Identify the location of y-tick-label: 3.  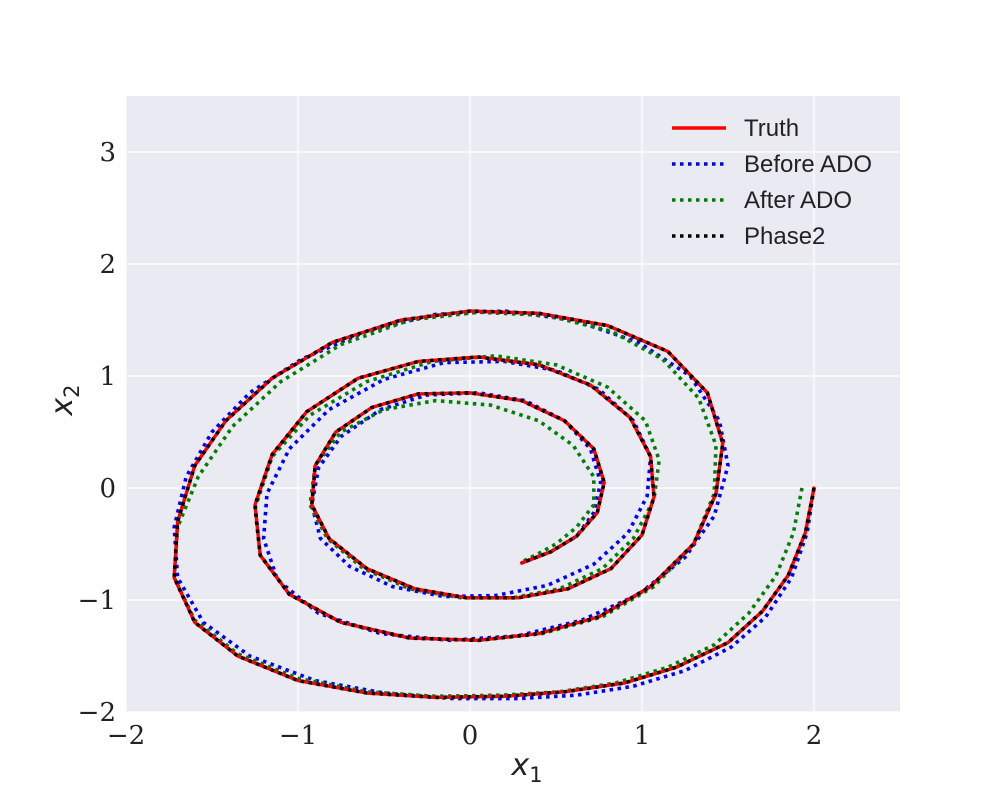
(107, 153).